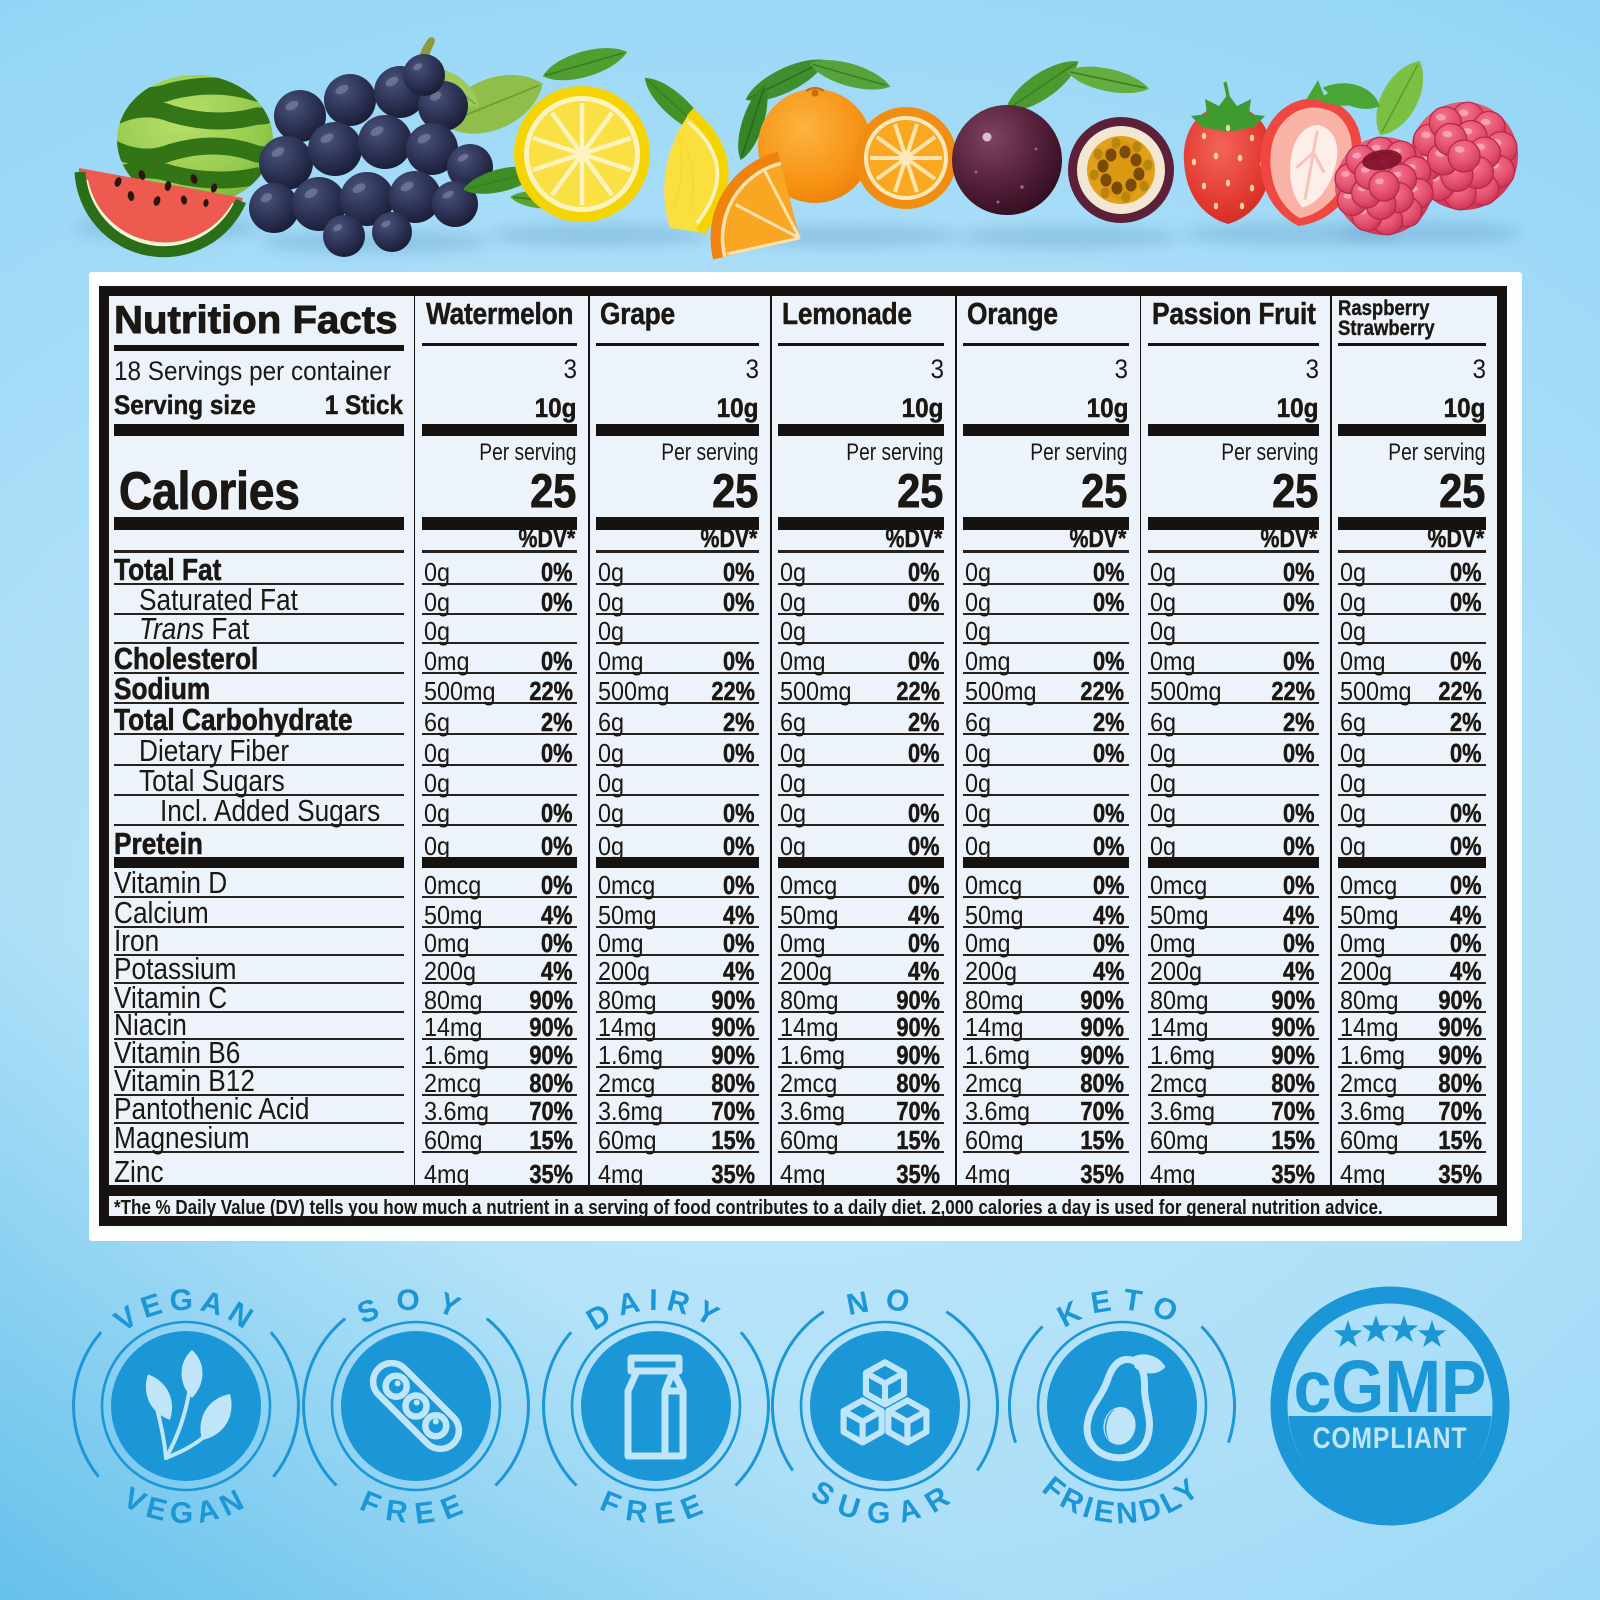 Image resolution: width=1600 pixels, height=1600 pixels. What do you see at coordinates (416, 1307) in the screenshot?
I see `svg-text: SOY` at bounding box center [416, 1307].